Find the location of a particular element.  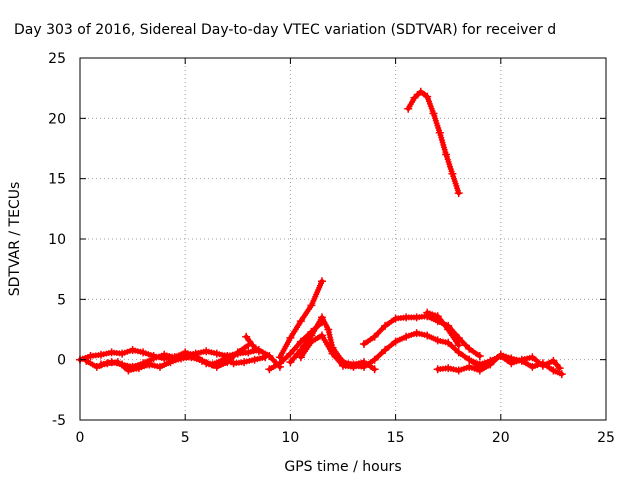

x-tick-label: 5 is located at coordinates (185, 438).